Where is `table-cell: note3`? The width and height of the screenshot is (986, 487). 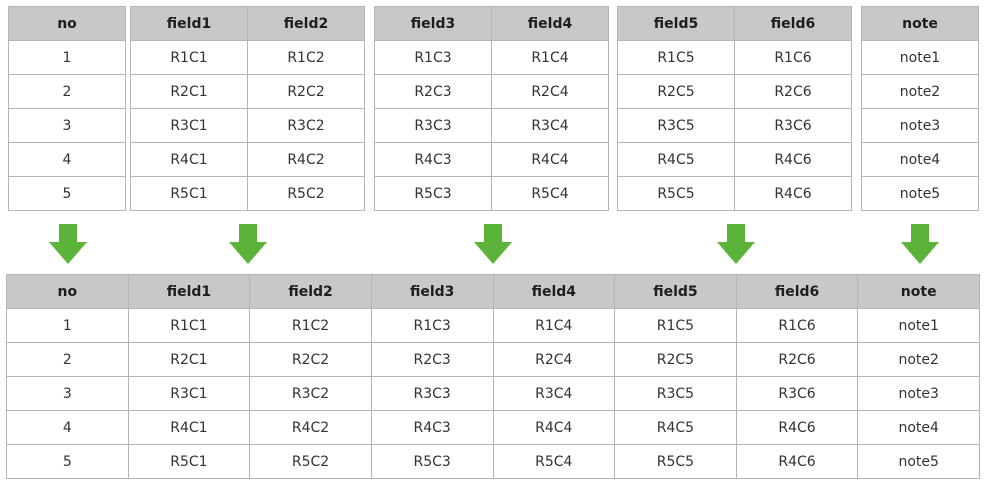 table-cell: note3 is located at coordinates (920, 125).